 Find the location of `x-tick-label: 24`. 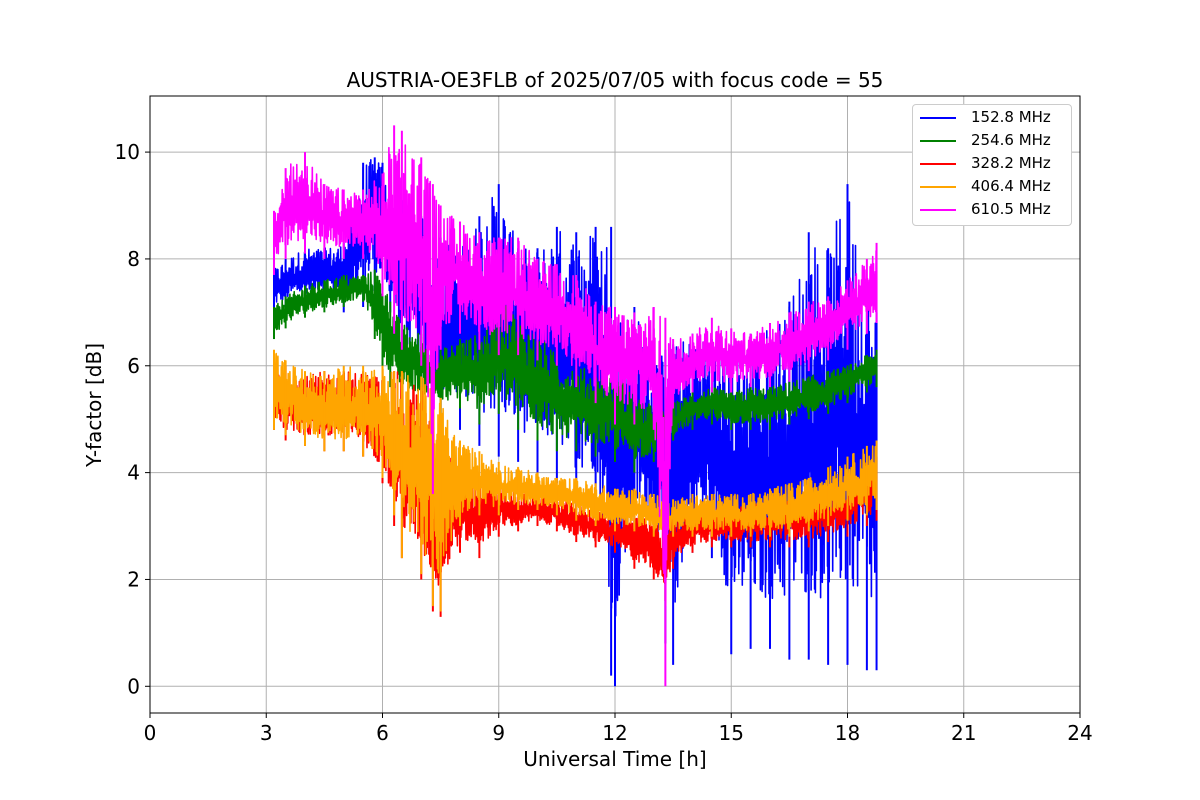

x-tick-label: 24 is located at coordinates (1079, 733).